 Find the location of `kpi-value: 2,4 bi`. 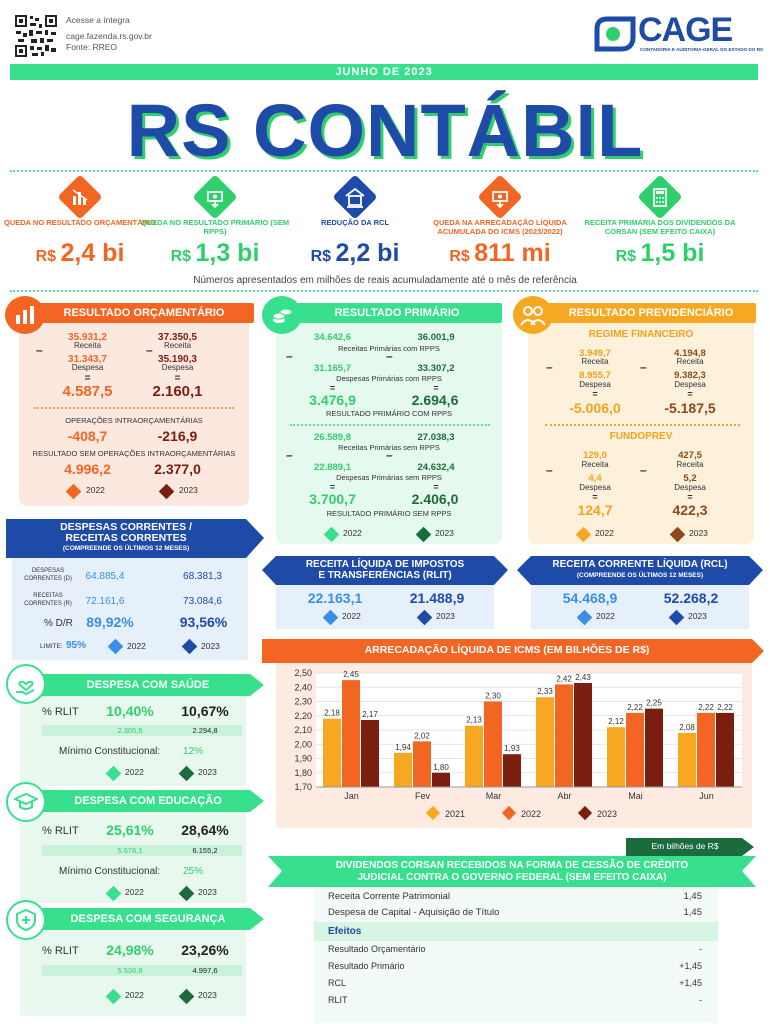

kpi-value: 2,4 bi is located at coordinates (92, 253).